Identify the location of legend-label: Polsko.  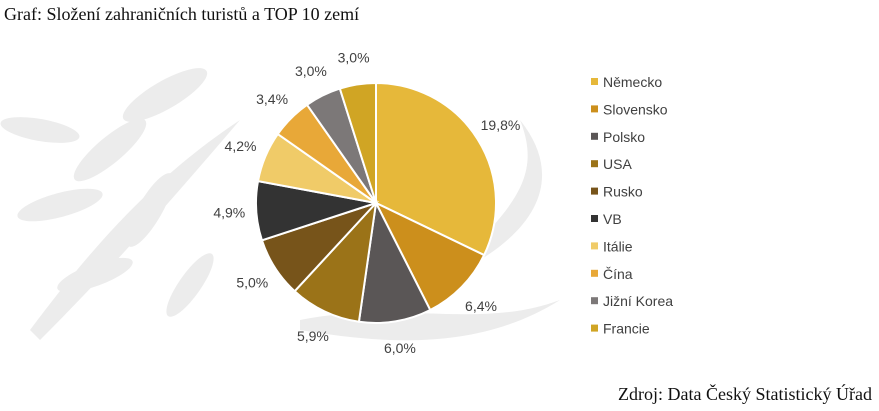
(624, 137).